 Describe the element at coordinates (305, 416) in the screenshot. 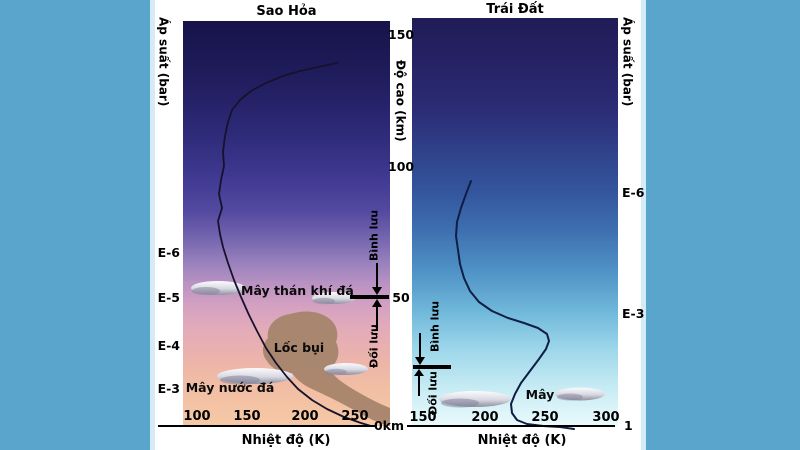

I see `mars-temp-tick-200: 200` at that location.